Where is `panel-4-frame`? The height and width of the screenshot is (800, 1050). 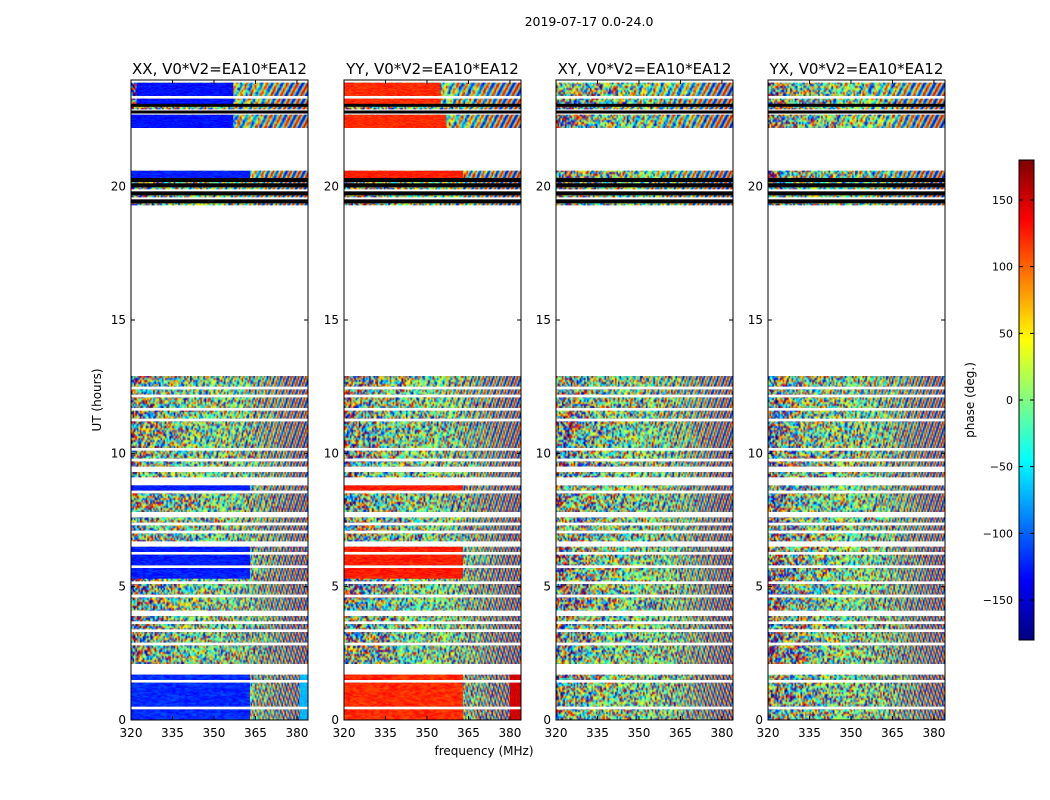
panel-4-frame is located at coordinates (856, 400).